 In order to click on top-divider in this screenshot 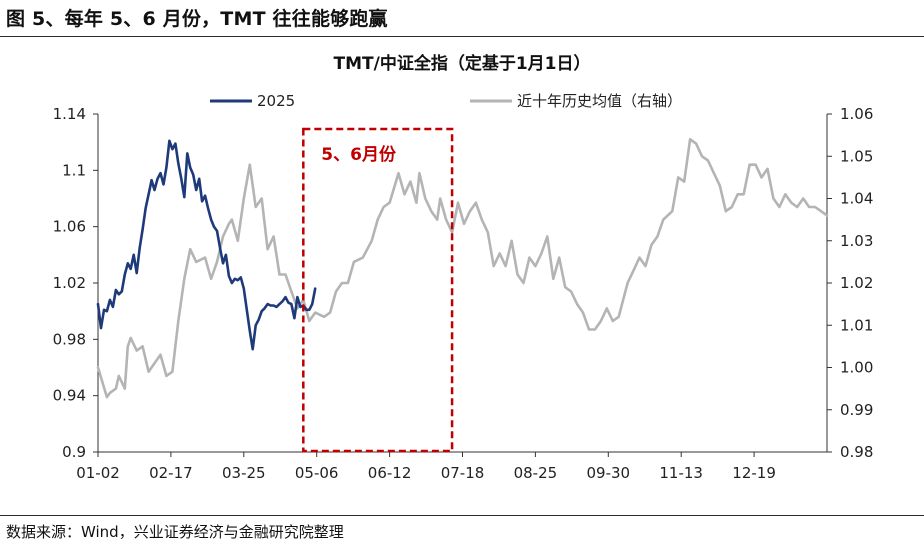, I will do `click(462, 36)`.